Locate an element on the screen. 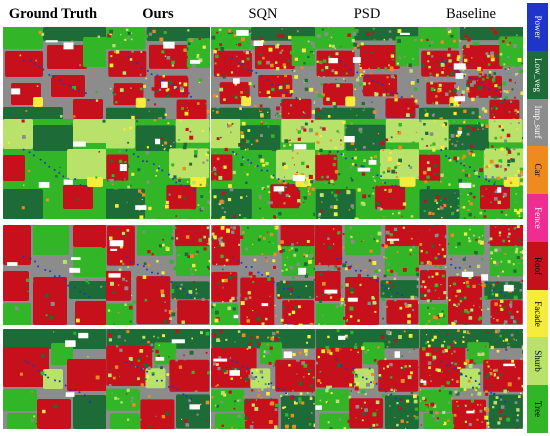 The image size is (550, 436). panel-scene-3-ground-truth is located at coordinates (55, 275).